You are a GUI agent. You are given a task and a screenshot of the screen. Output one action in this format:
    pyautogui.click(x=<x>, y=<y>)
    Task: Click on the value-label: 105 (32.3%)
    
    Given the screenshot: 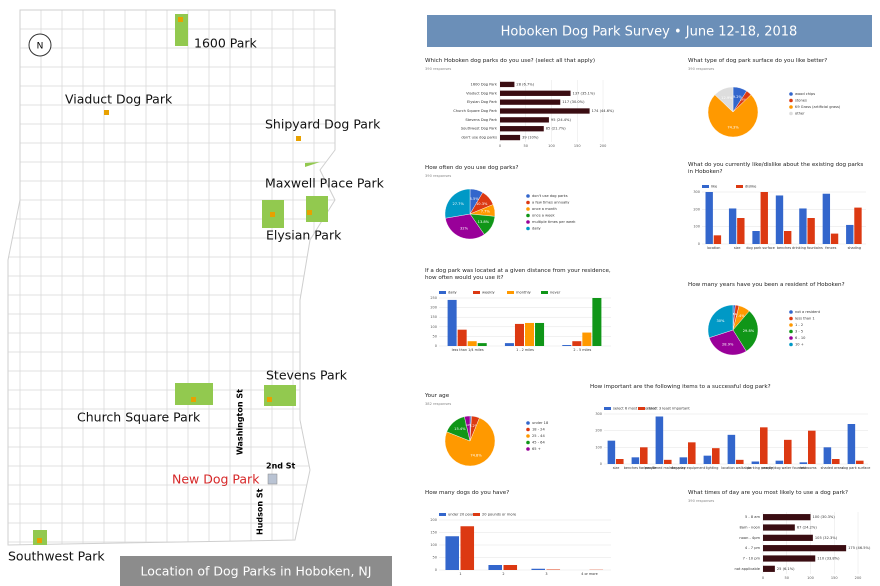 What is the action you would take?
    pyautogui.click(x=826, y=538)
    